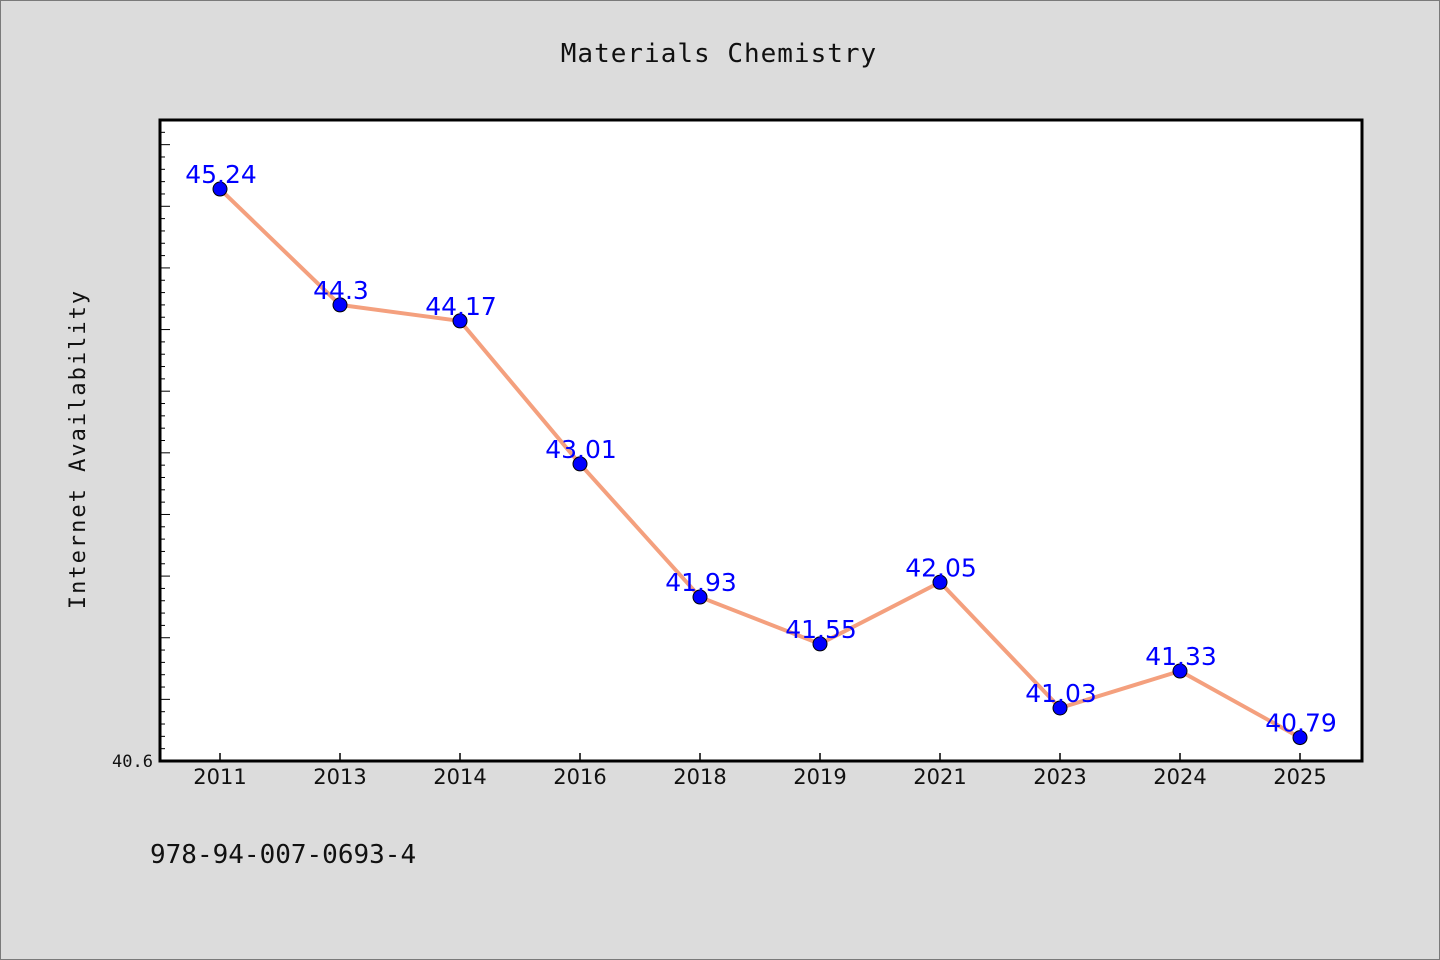 Image resolution: width=1440 pixels, height=960 pixels. I want to click on x-tick-label: 2023, so click(1059, 777).